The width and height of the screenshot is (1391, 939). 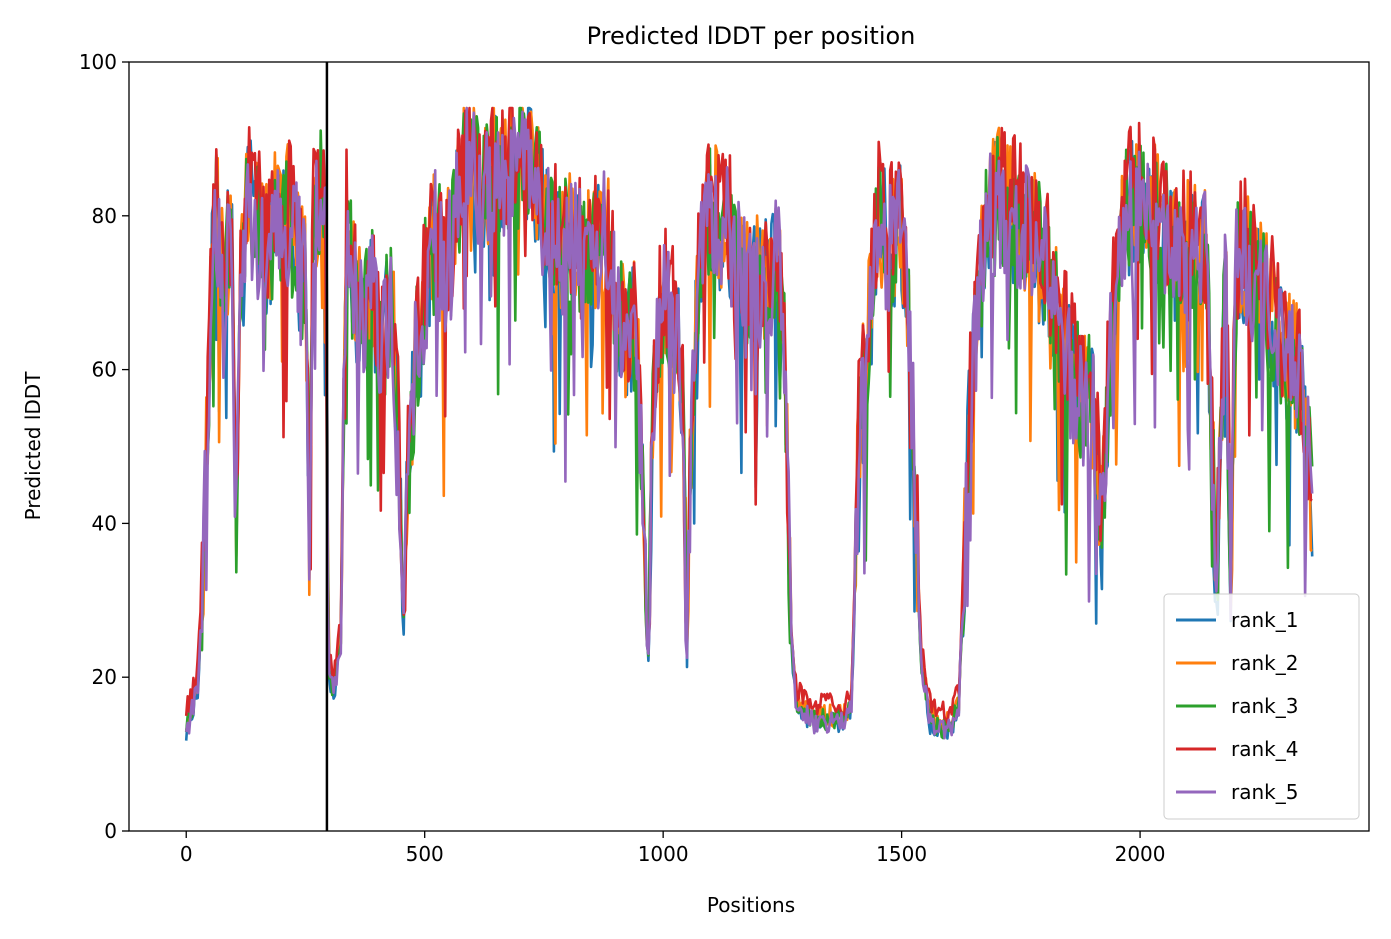 I want to click on legend-label-rank_3: rank_3, so click(x=1264, y=706).